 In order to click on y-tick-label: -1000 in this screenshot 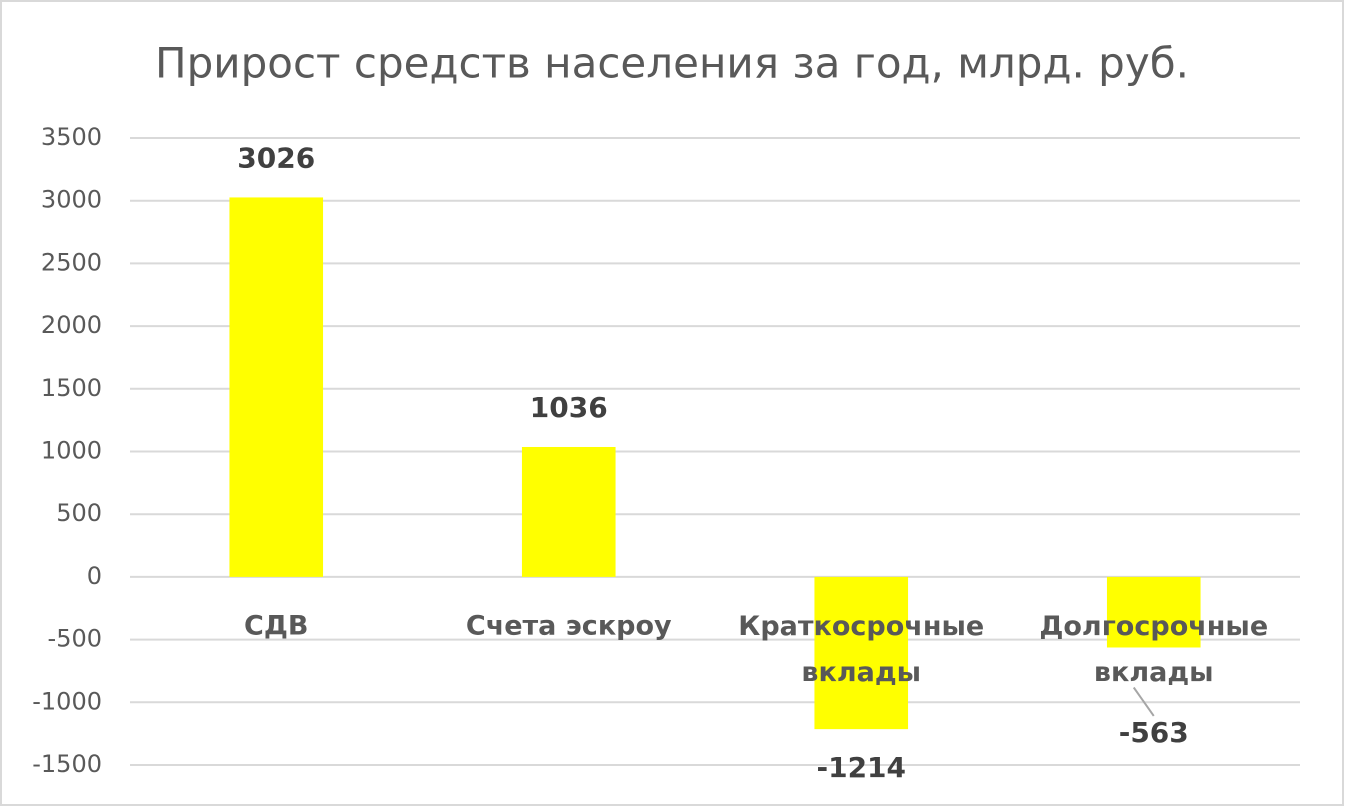, I will do `click(67, 701)`.